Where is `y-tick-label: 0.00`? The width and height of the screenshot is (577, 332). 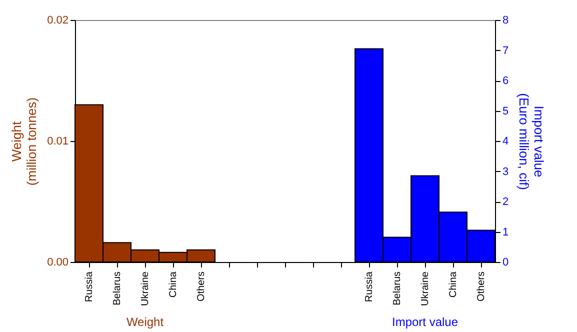 y-tick-label: 0.00 is located at coordinates (57, 262).